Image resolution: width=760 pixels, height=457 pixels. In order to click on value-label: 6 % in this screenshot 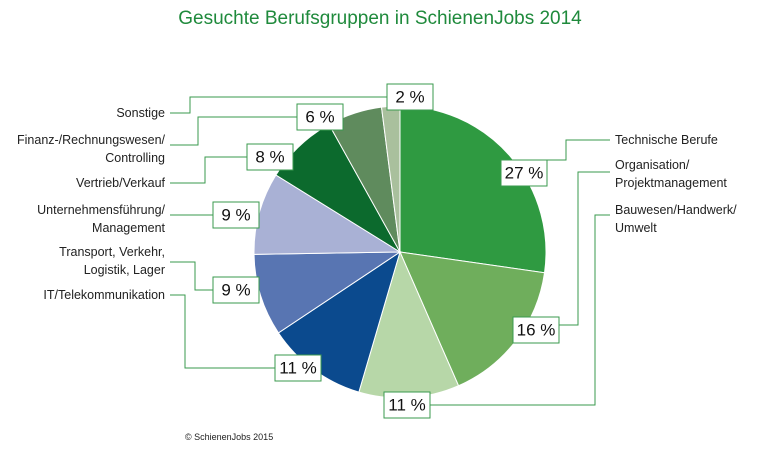, I will do `click(319, 116)`.